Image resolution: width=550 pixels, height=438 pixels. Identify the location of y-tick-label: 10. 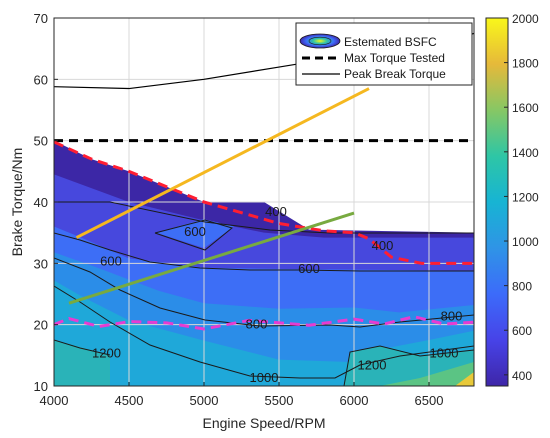
(41, 386).